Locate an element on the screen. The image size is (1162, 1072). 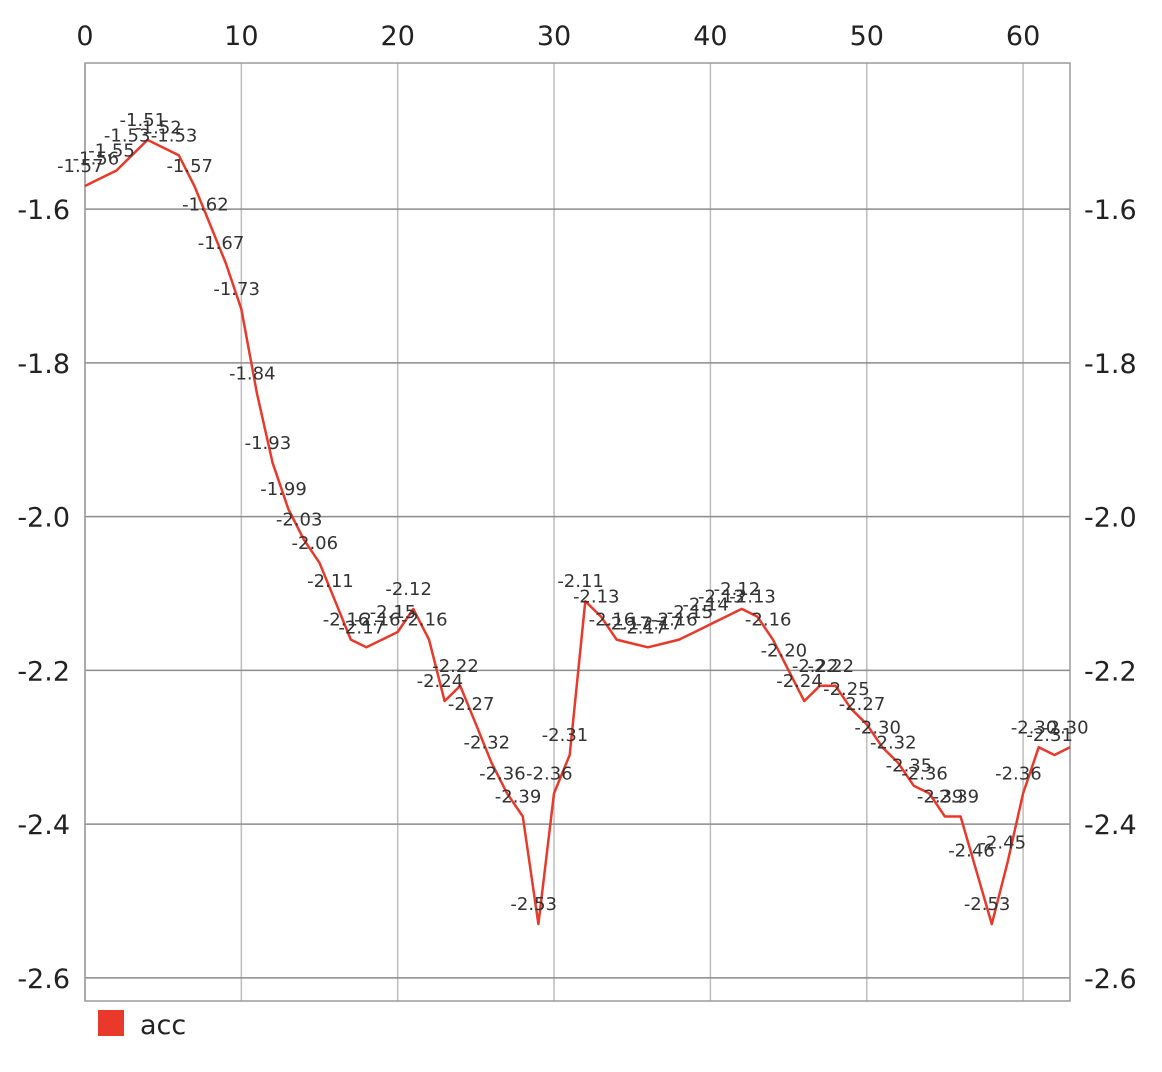
x-tick-label: 10 is located at coordinates (241, 36).